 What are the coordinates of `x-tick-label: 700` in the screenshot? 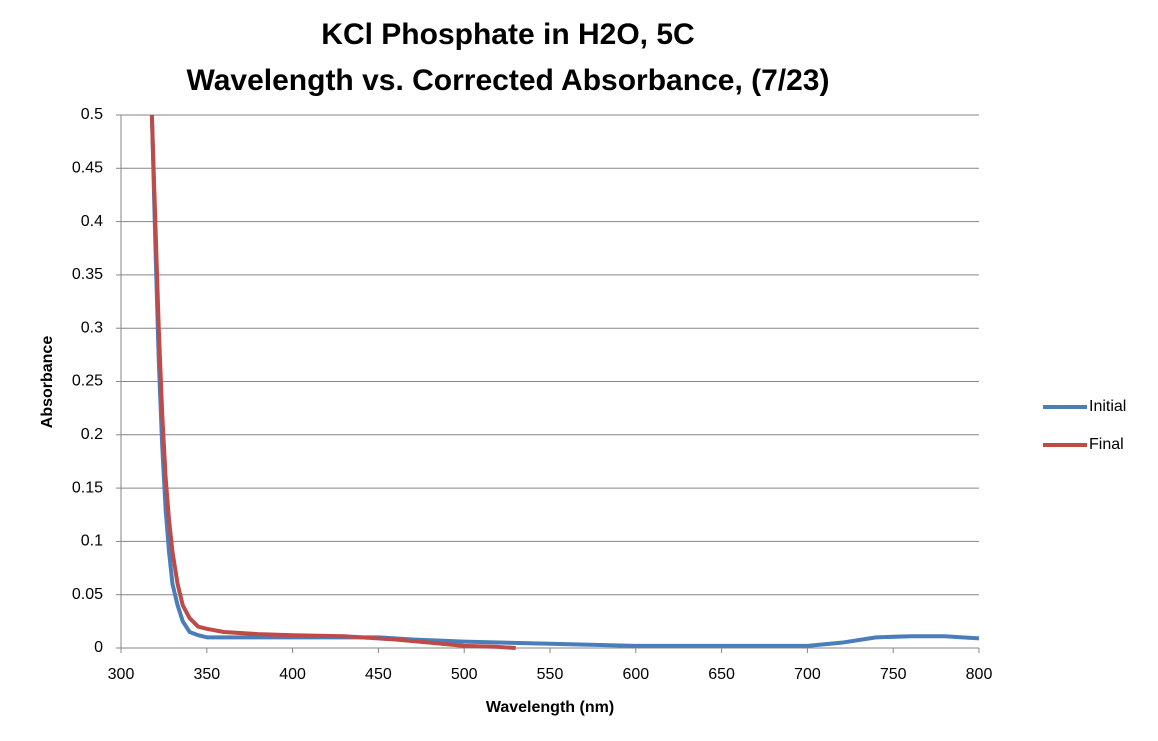 It's located at (807, 674).